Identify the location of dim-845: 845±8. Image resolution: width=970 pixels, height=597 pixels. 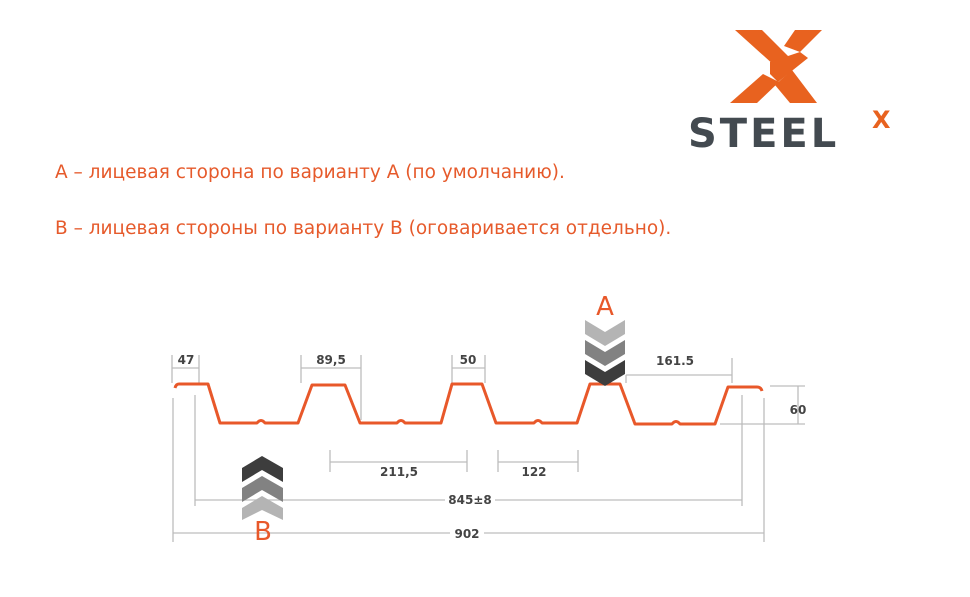
(469, 500).